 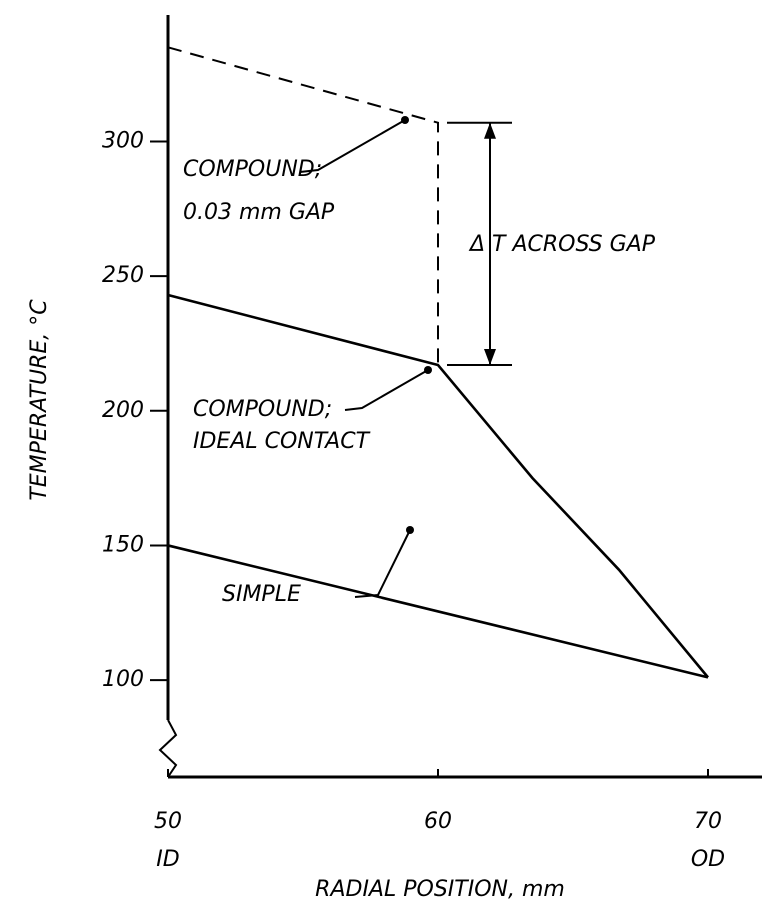 What do you see at coordinates (562, 244) in the screenshot?
I see `annotation: Δ T ACROSS GAP` at bounding box center [562, 244].